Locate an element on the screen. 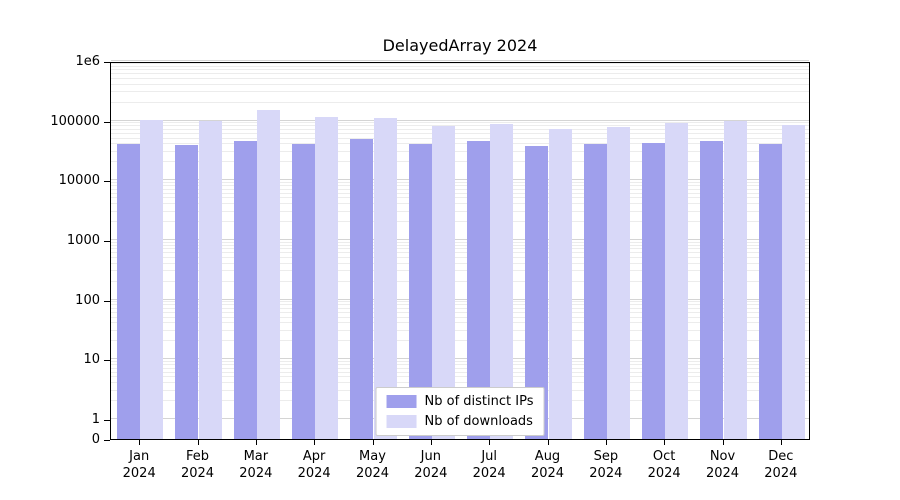  x-tick-label: May 2024 is located at coordinates (373, 465).